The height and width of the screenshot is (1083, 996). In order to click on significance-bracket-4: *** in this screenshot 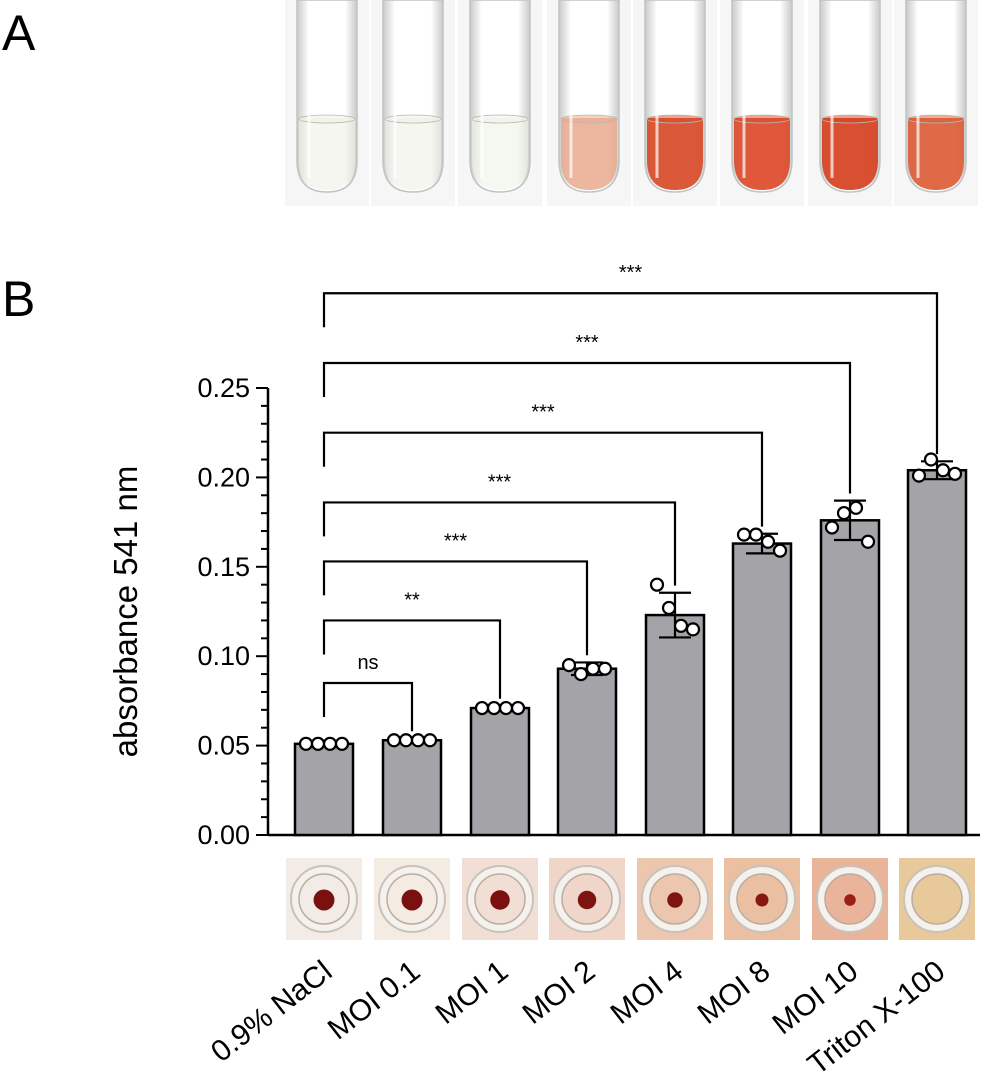, I will do `click(499, 528)`.